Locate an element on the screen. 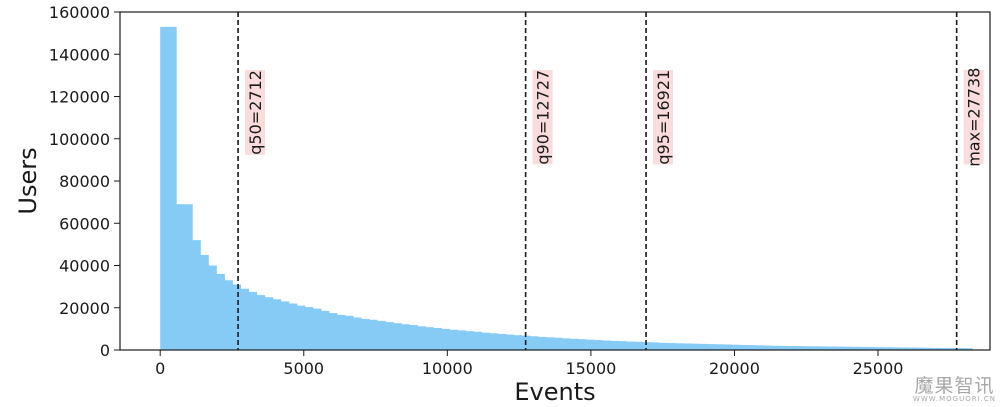 This screenshot has height=407, width=1000. x-axis-ticks: 0 5000 10000 15000 20000 25000 is located at coordinates (529, 364).